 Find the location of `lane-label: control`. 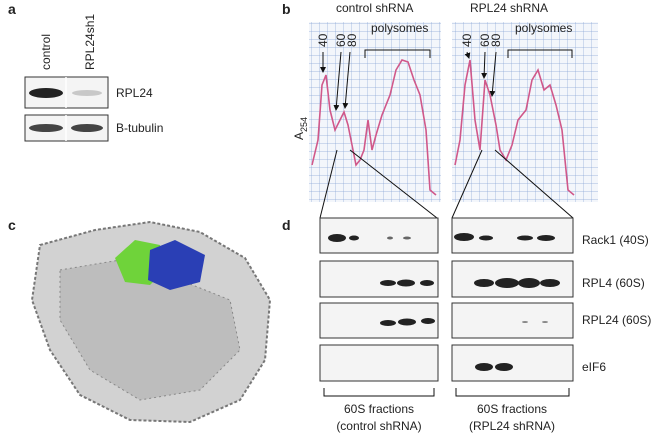

lane-label: control is located at coordinates (46, 52).